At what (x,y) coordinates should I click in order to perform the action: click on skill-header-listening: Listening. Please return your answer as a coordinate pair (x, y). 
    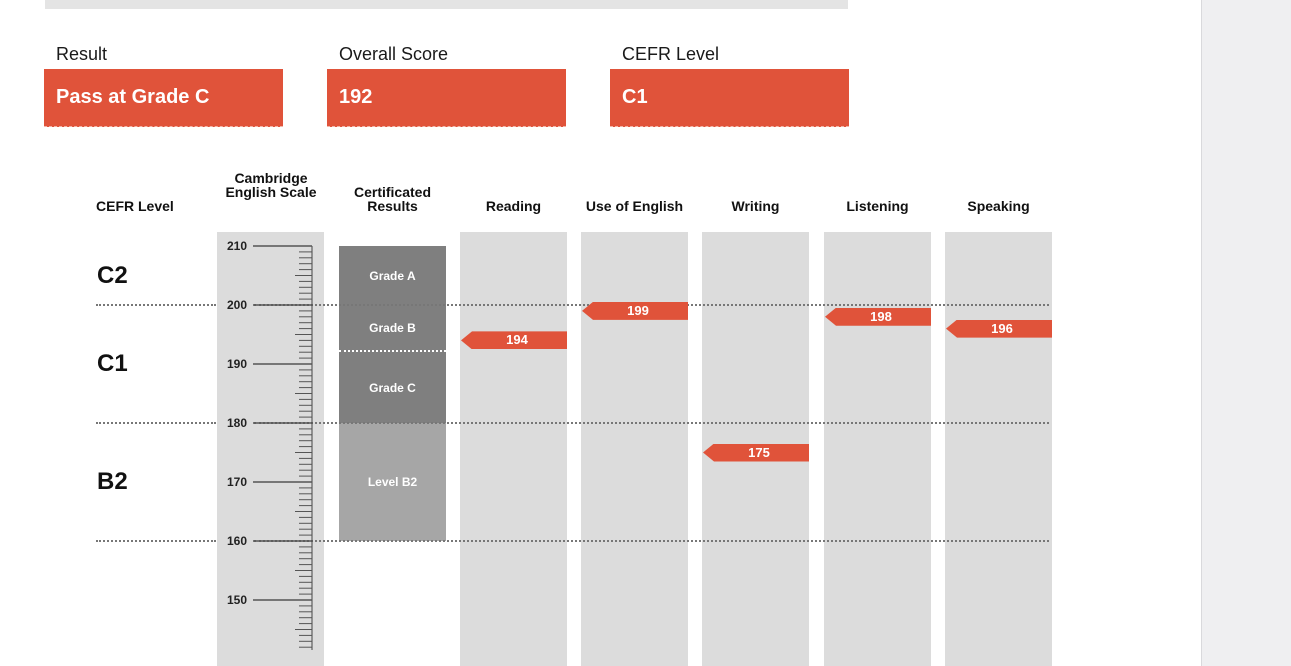
    Looking at the image, I should click on (877, 206).